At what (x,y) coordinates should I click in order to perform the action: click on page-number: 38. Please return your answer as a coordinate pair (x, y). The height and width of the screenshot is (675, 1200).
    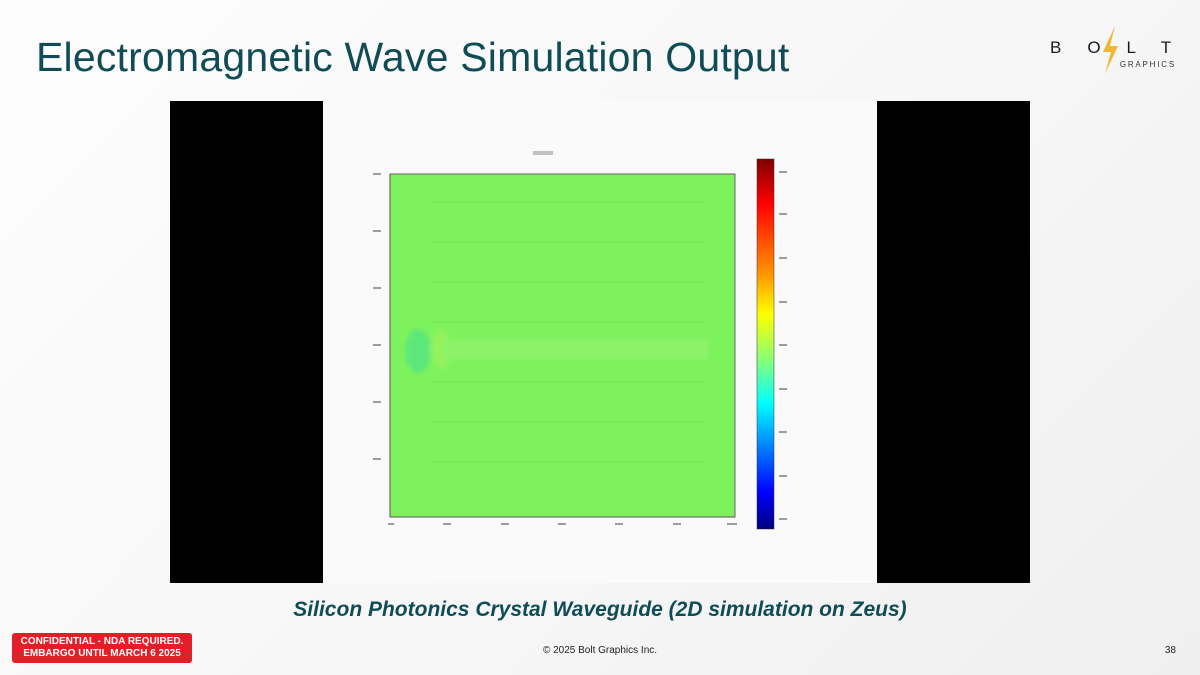
    Looking at the image, I should click on (1170, 650).